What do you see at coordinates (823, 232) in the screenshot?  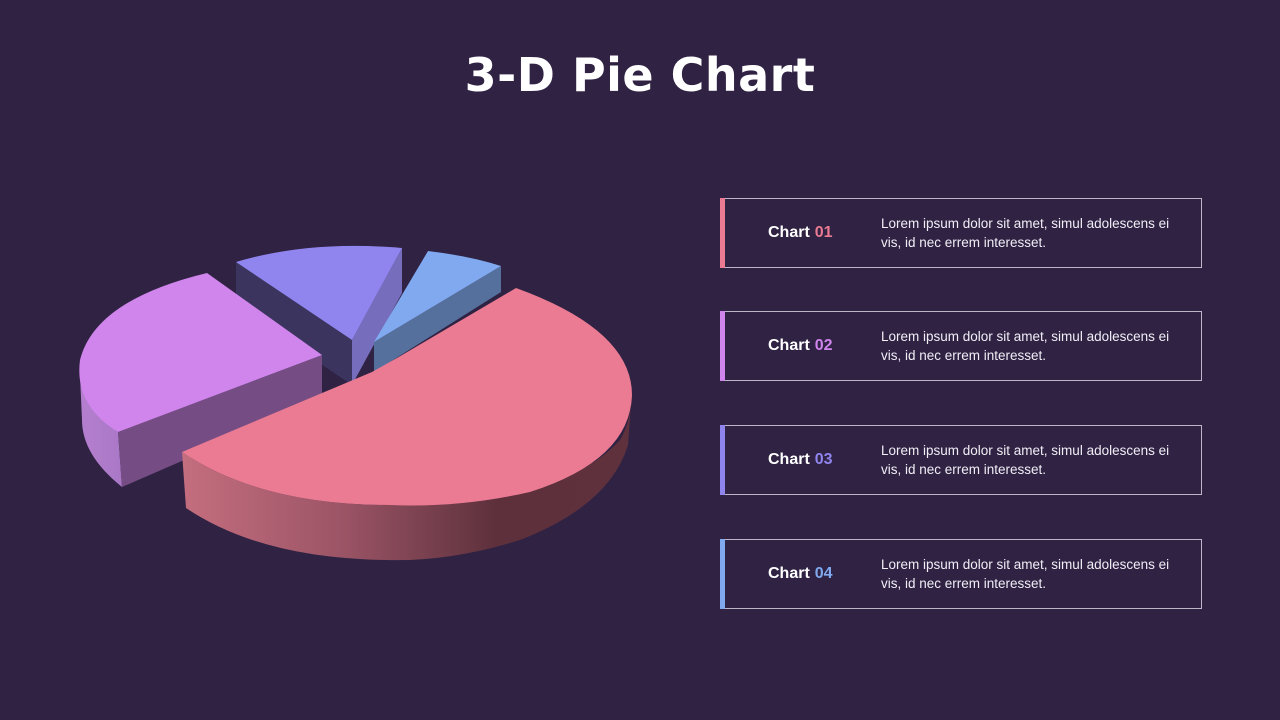 I see `legend-number: 01` at bounding box center [823, 232].